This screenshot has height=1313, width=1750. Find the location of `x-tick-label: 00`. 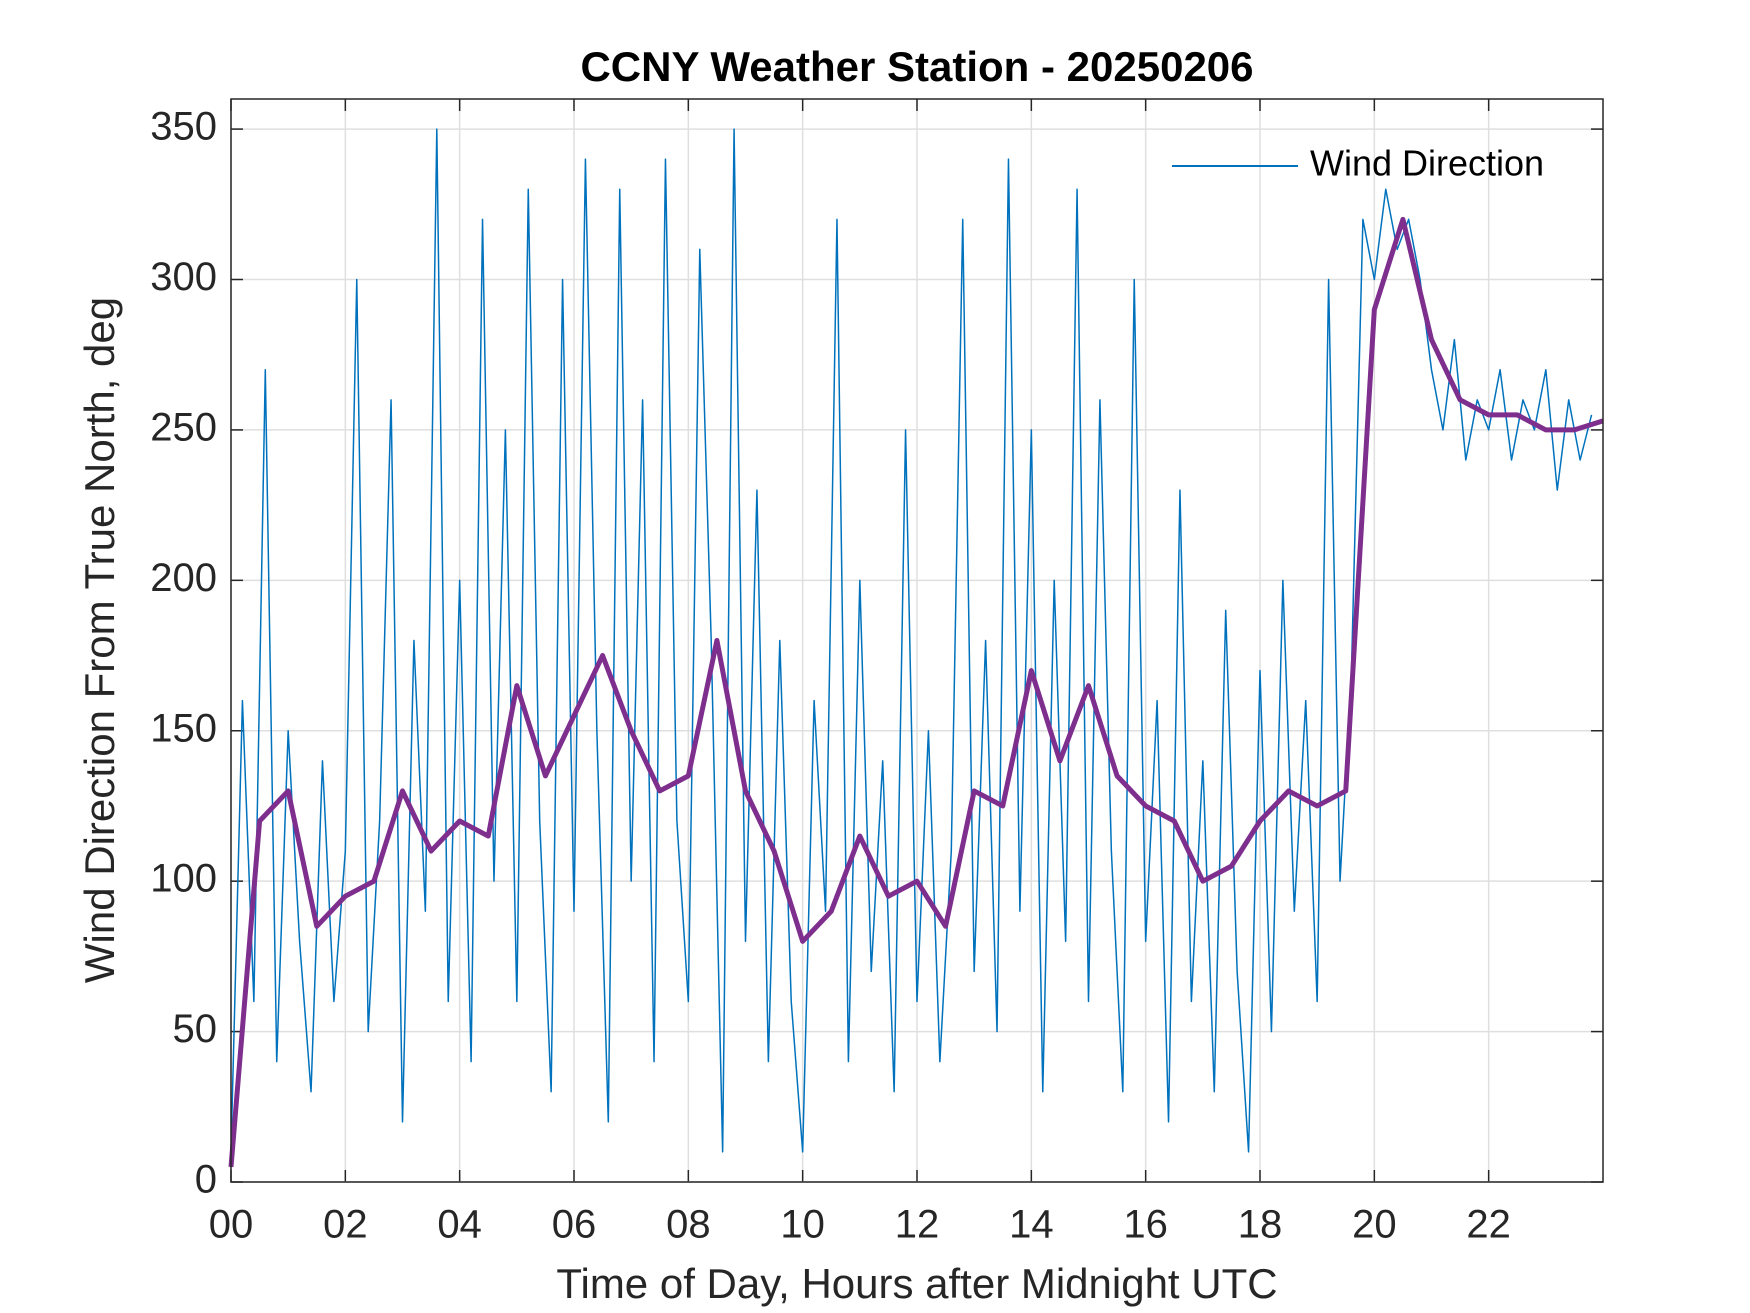

x-tick-label: 00 is located at coordinates (231, 1225).